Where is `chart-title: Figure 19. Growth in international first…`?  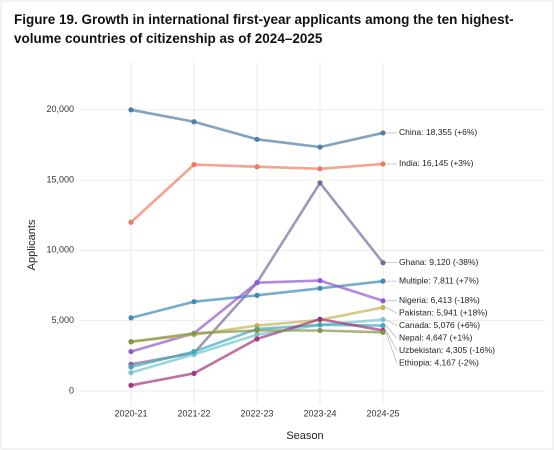 chart-title: Figure 19. Growth in international first… is located at coordinates (264, 29).